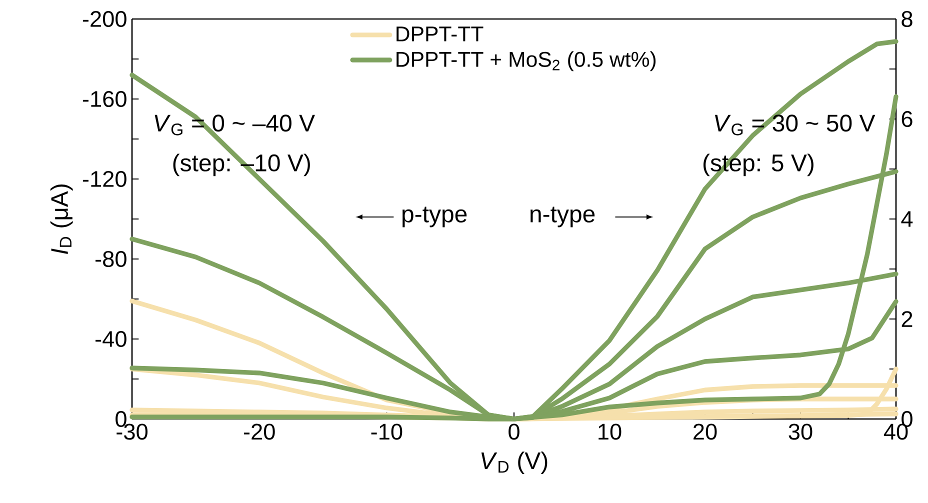 The width and height of the screenshot is (928, 503). Describe the element at coordinates (111, 259) in the screenshot. I see `y-tick-label: -80` at that location.